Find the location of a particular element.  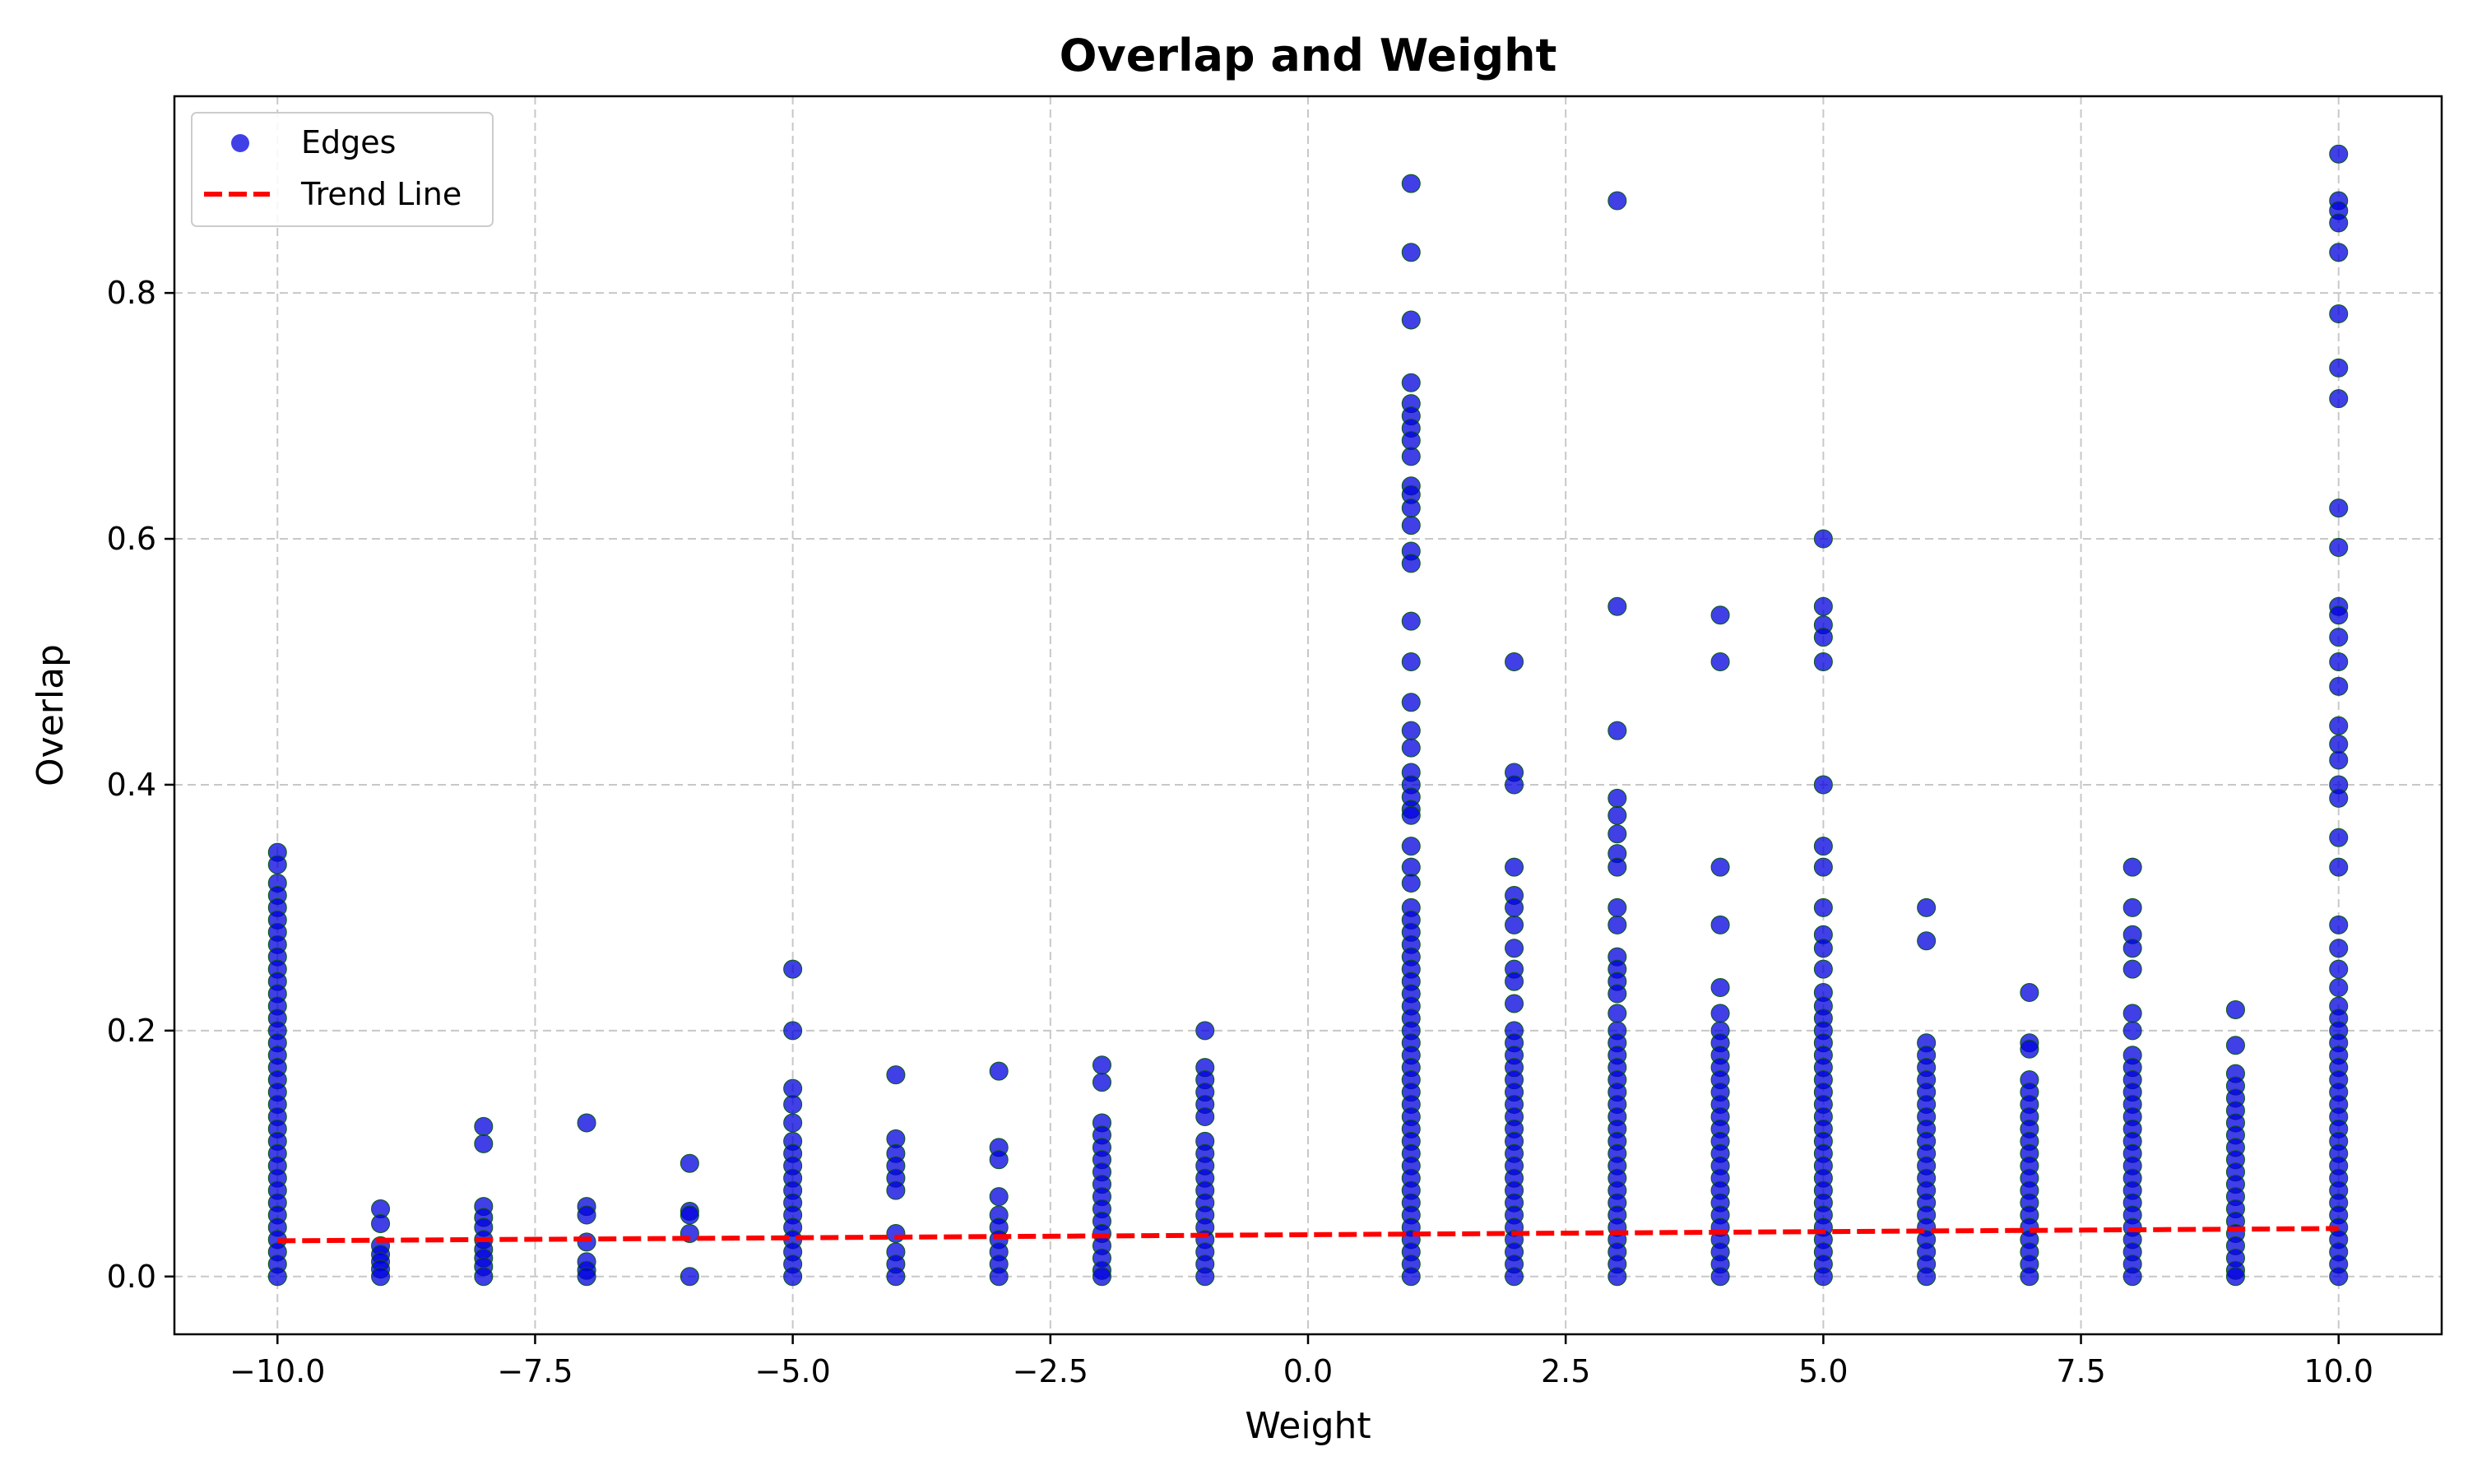

y-tick-label-0: 0.0 is located at coordinates (131, 1277).